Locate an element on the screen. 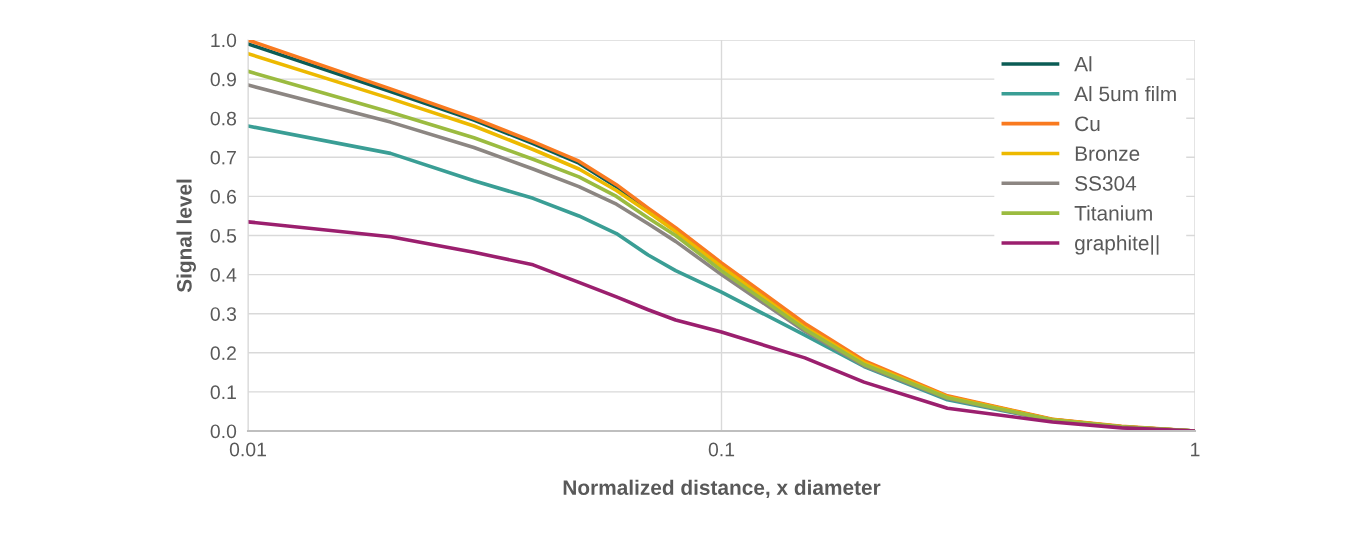  y-tick-label: 0.0 is located at coordinates (223, 431).